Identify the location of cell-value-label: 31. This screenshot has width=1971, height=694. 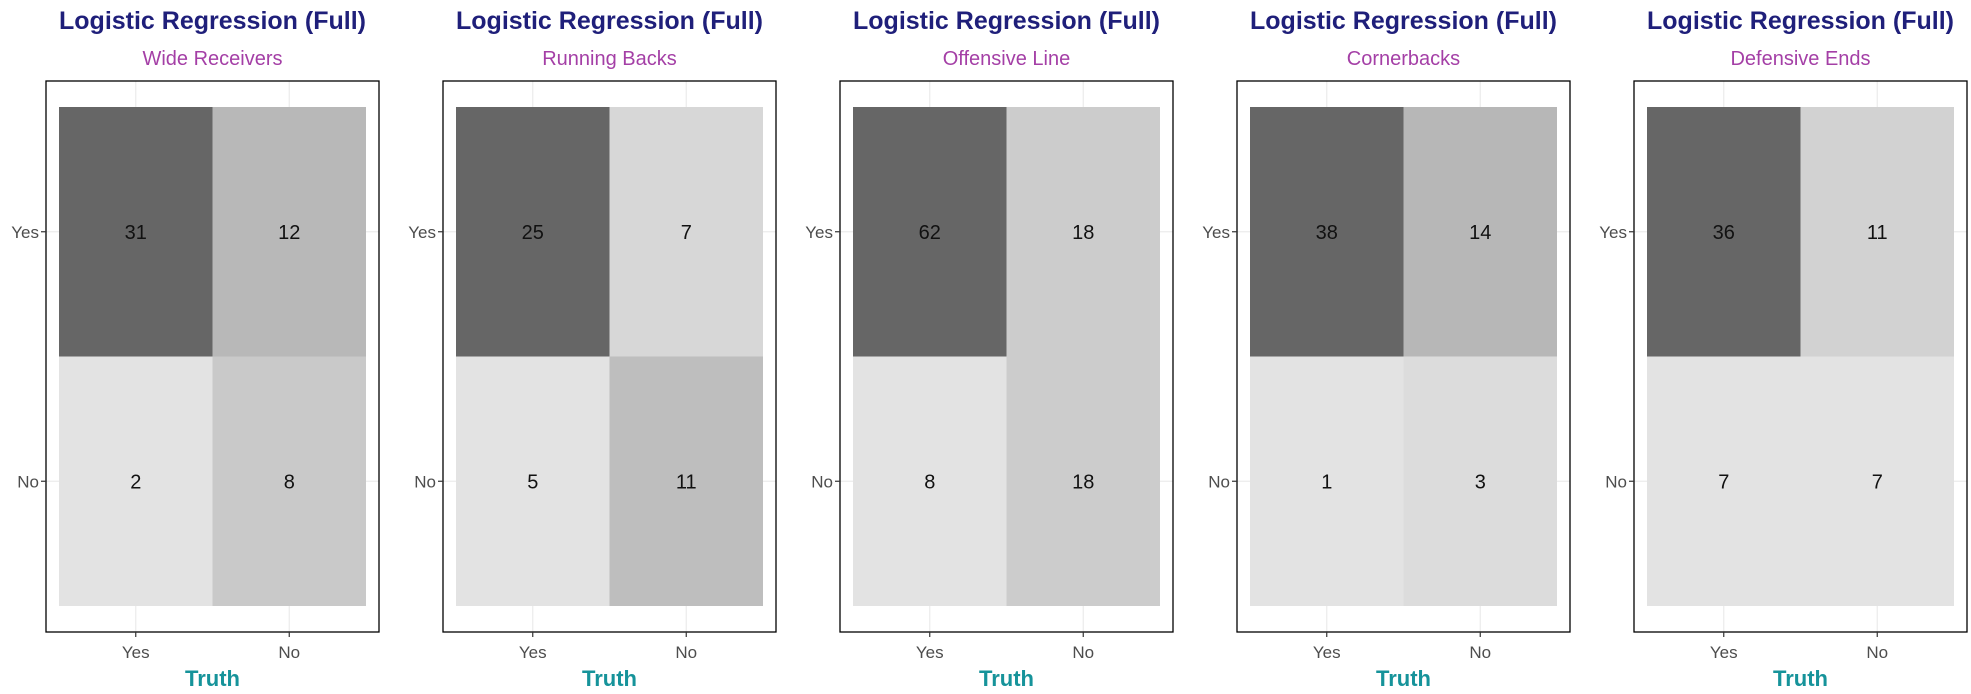
(136, 233).